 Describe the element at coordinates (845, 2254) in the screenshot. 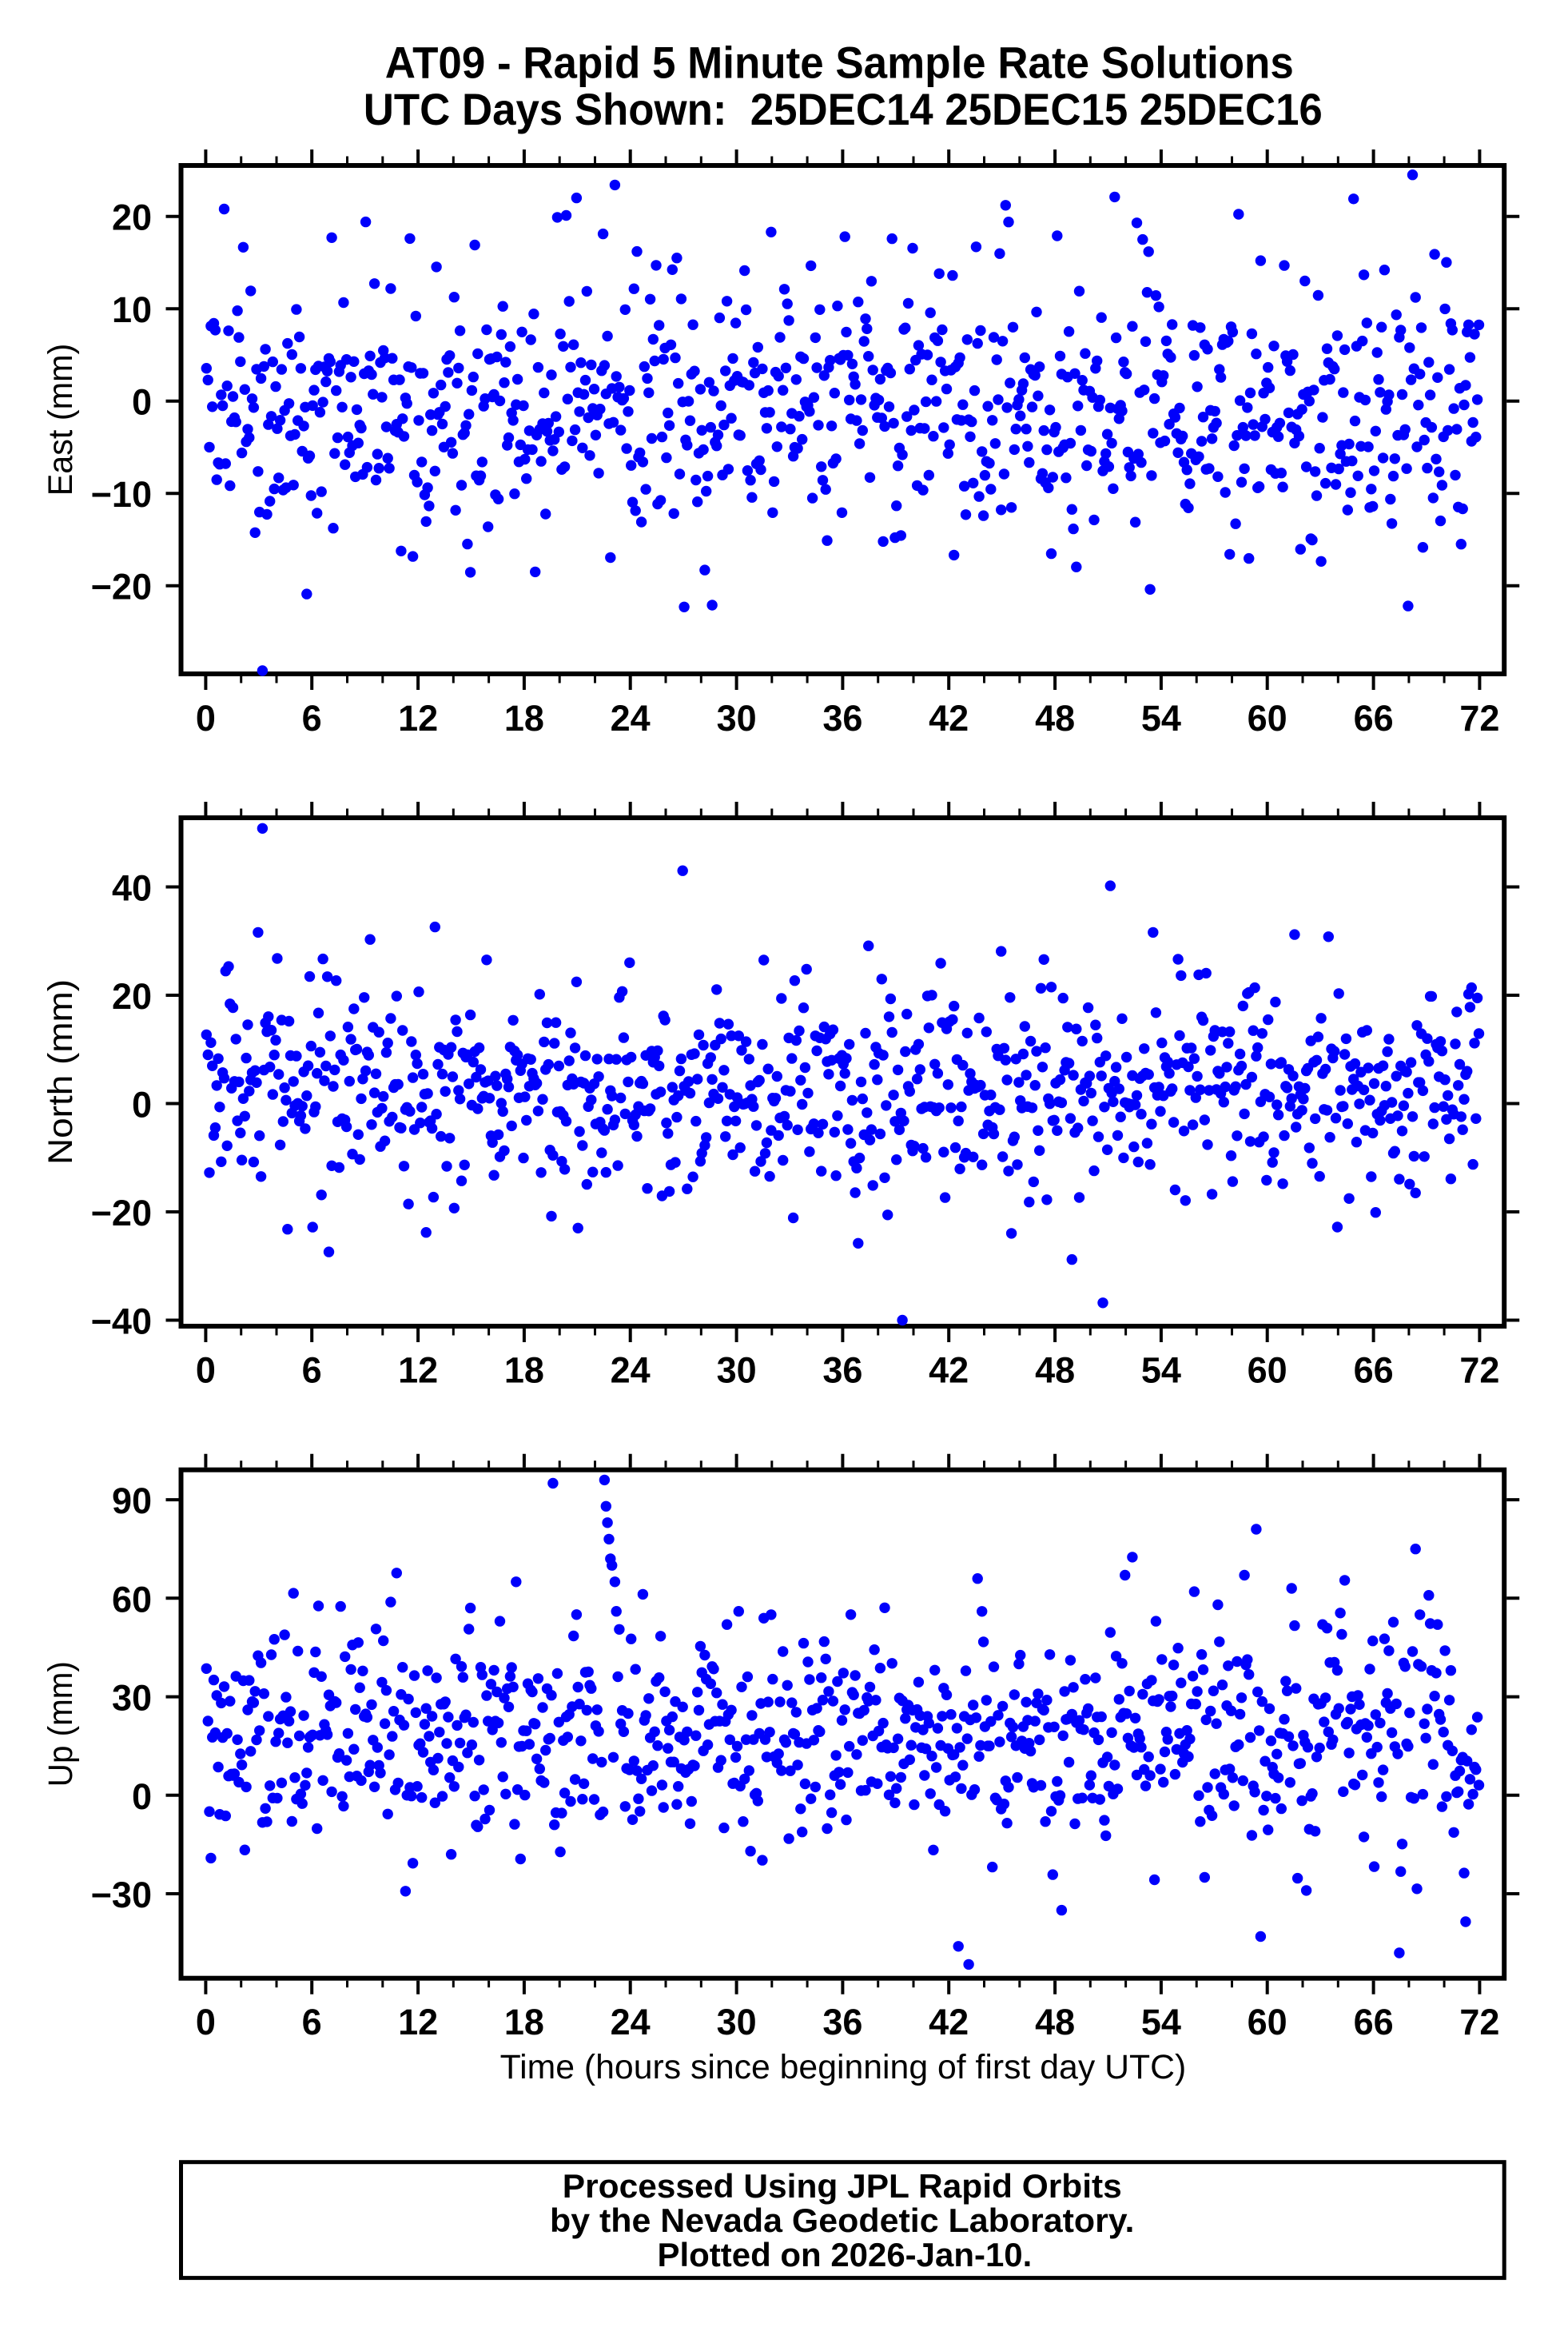

I see `svg-text: Plotted on 2026-Jan-10.` at that location.